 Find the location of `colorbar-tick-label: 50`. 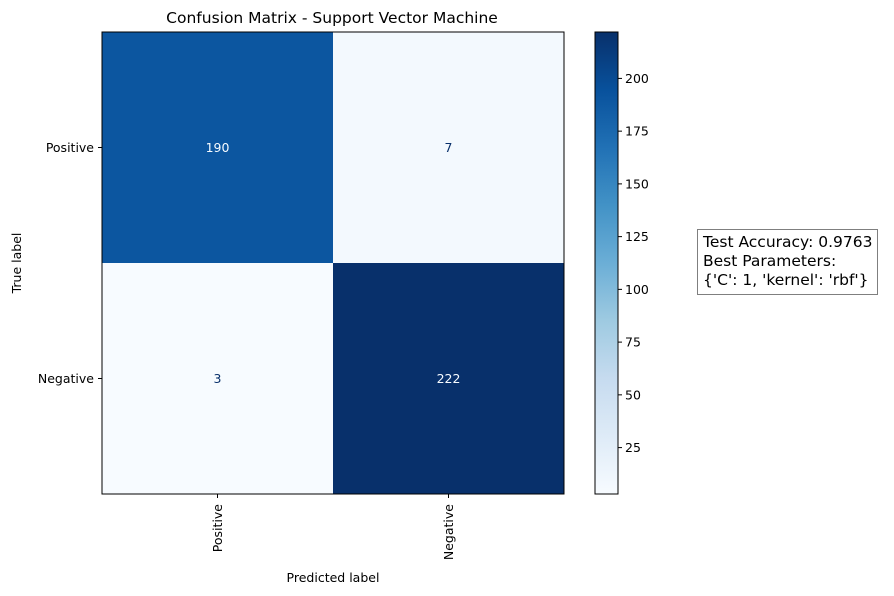

colorbar-tick-label: 50 is located at coordinates (633, 394).